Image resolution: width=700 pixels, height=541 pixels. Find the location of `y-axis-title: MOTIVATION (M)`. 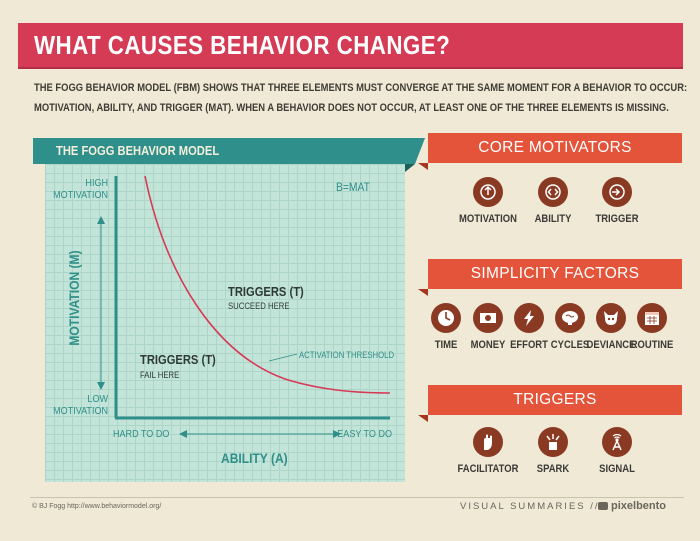

y-axis-title: MOTIVATION (M) is located at coordinates (74, 298).